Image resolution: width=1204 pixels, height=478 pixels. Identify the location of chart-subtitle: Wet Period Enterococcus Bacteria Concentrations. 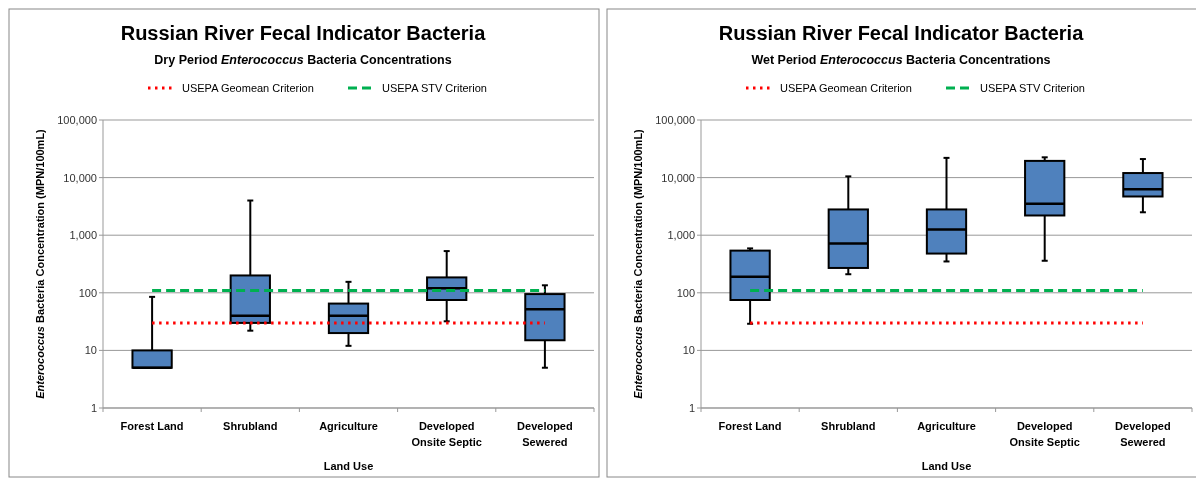
(901, 60).